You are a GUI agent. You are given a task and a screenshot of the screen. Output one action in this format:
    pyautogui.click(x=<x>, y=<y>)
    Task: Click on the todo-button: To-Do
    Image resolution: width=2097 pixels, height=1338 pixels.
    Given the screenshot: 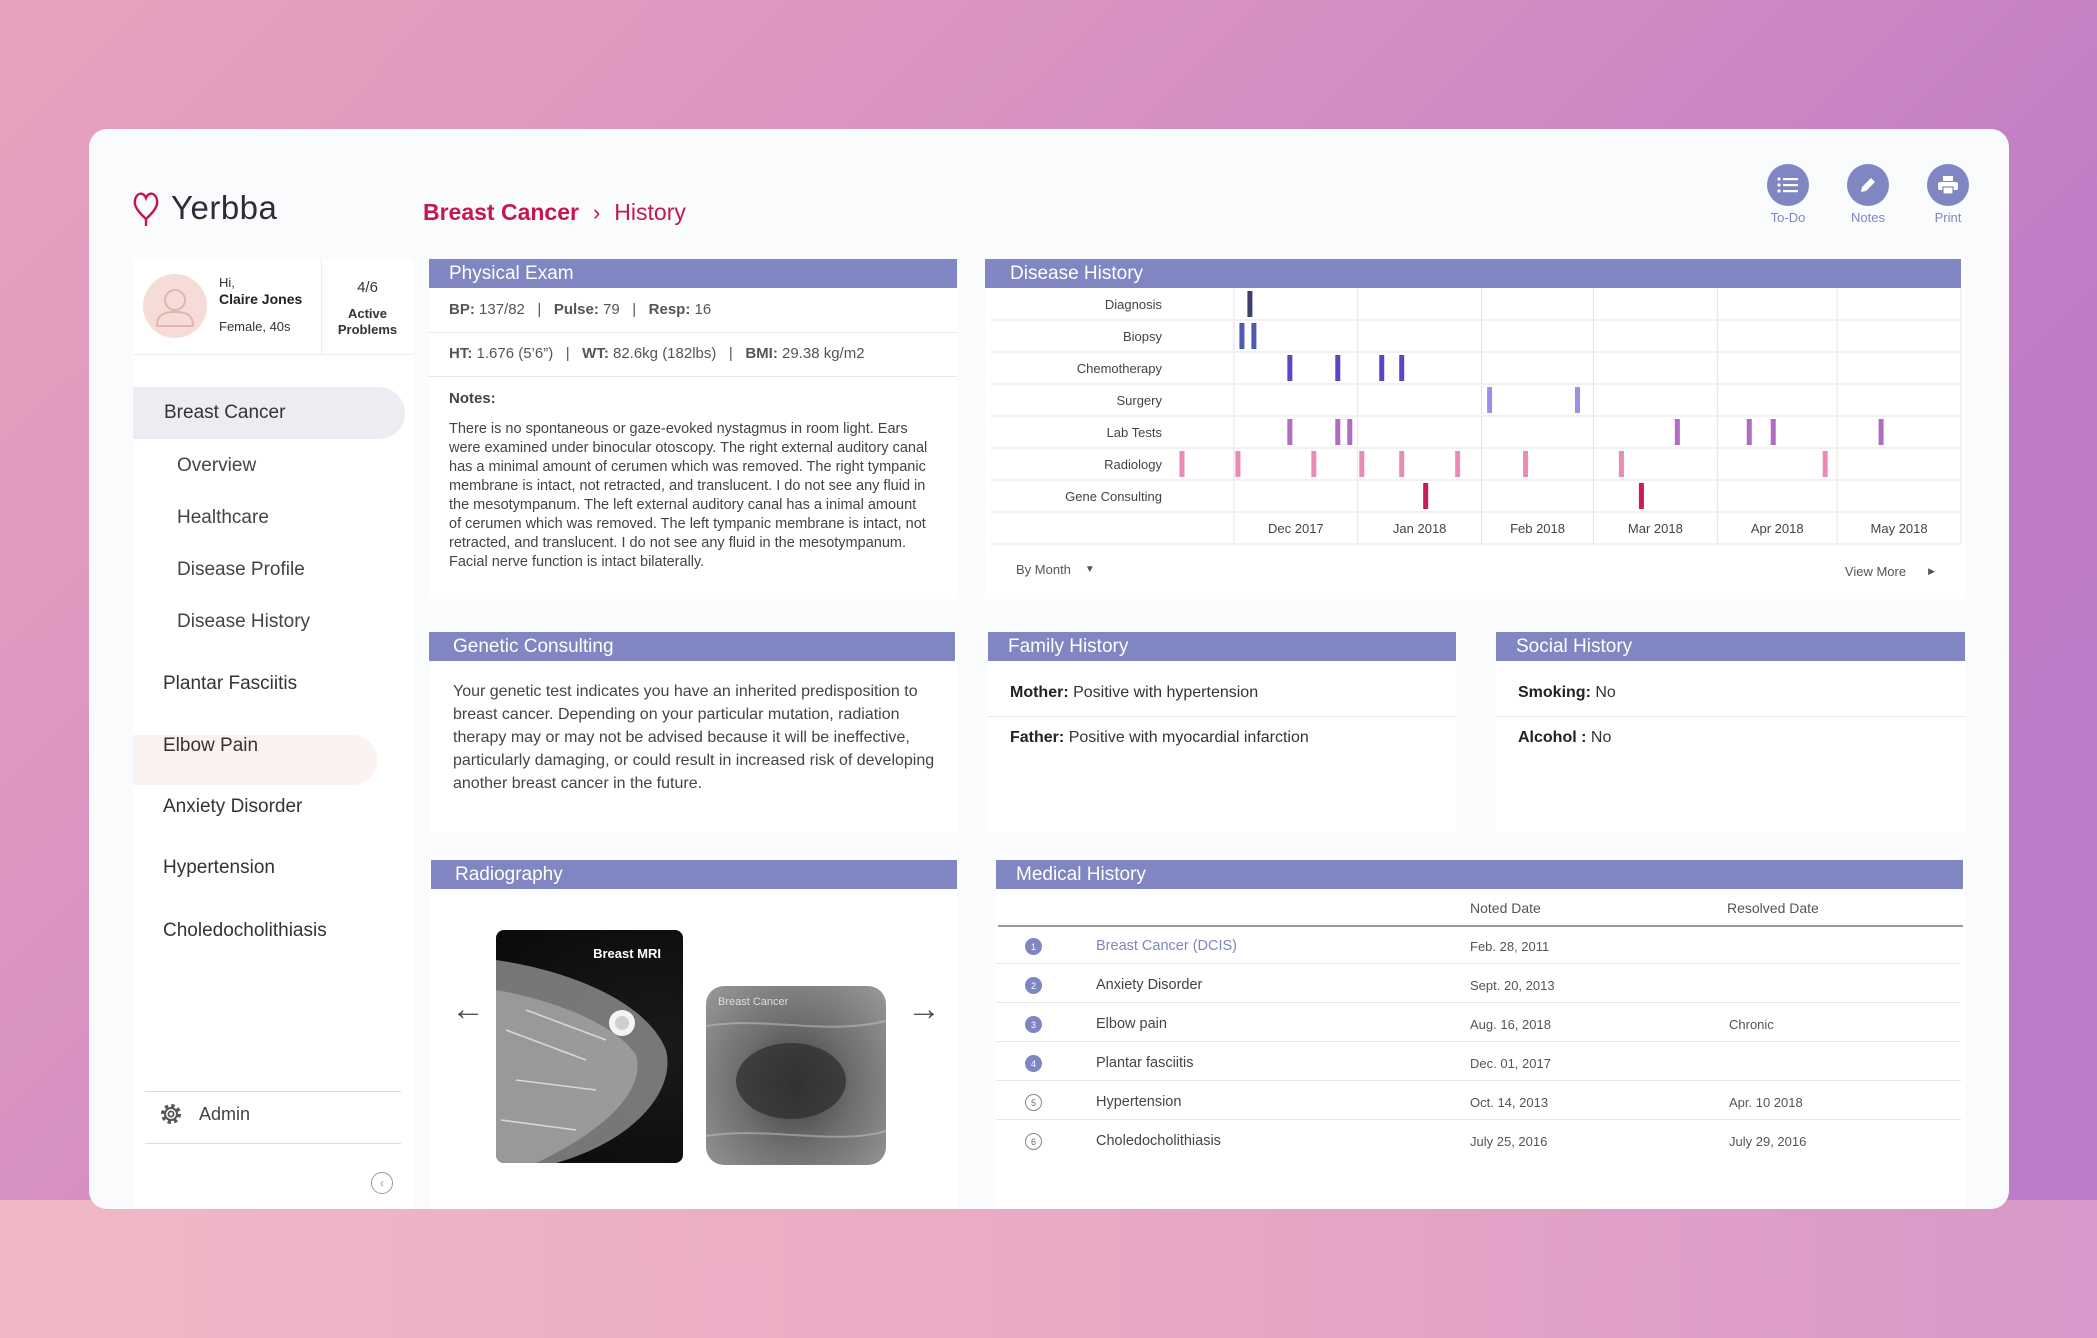 What is the action you would take?
    pyautogui.click(x=1788, y=194)
    